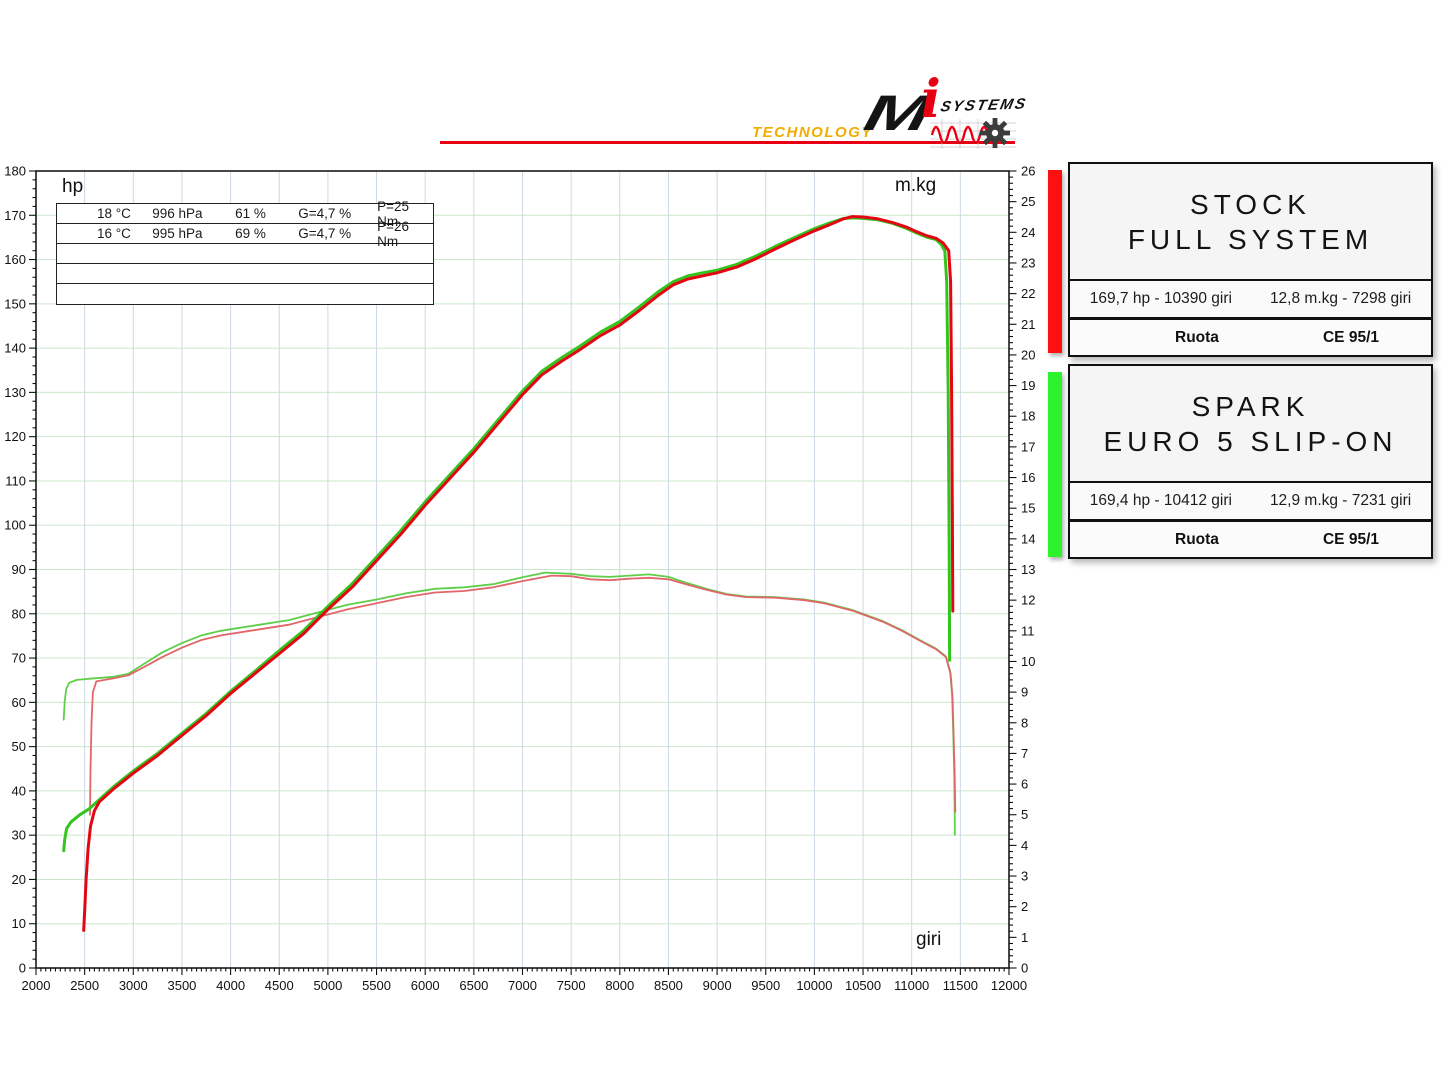 The image size is (1445, 1084). What do you see at coordinates (1340, 298) in the screenshot?
I see `legend-peak-torque: 12,8 m.kg - 7298 giri` at bounding box center [1340, 298].